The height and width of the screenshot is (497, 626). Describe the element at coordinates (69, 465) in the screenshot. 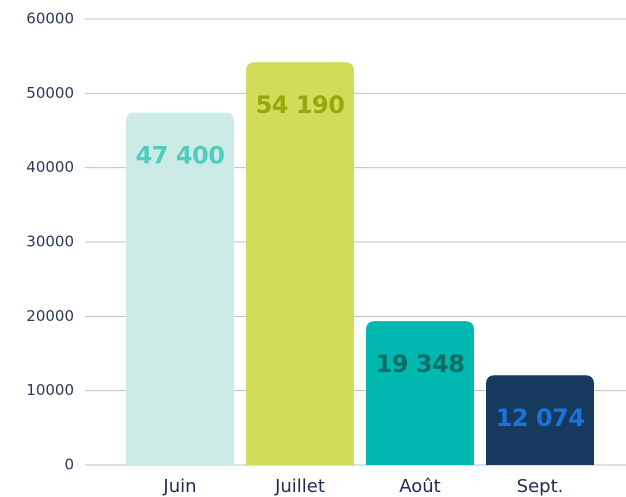

I see `y-tick-label: 0` at that location.